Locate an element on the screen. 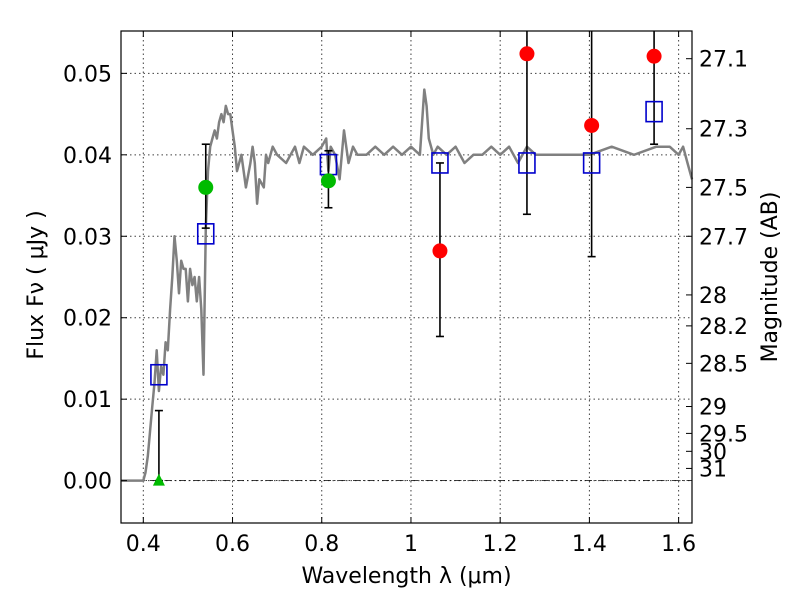  right-tick-label: 31 is located at coordinates (713, 469).